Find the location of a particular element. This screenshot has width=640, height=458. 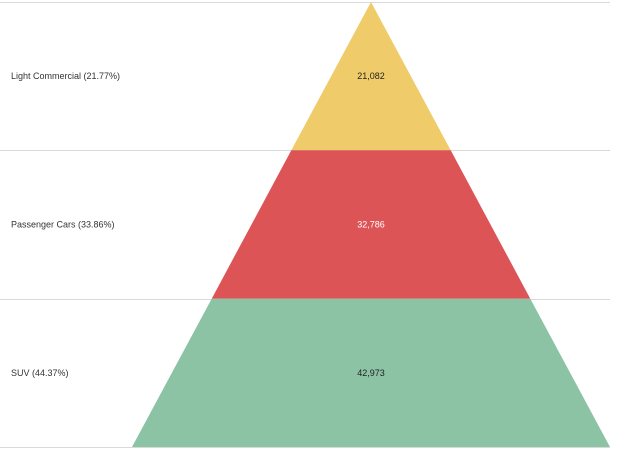

segment-label: Passenger Cars (33.86%) is located at coordinates (63, 225).